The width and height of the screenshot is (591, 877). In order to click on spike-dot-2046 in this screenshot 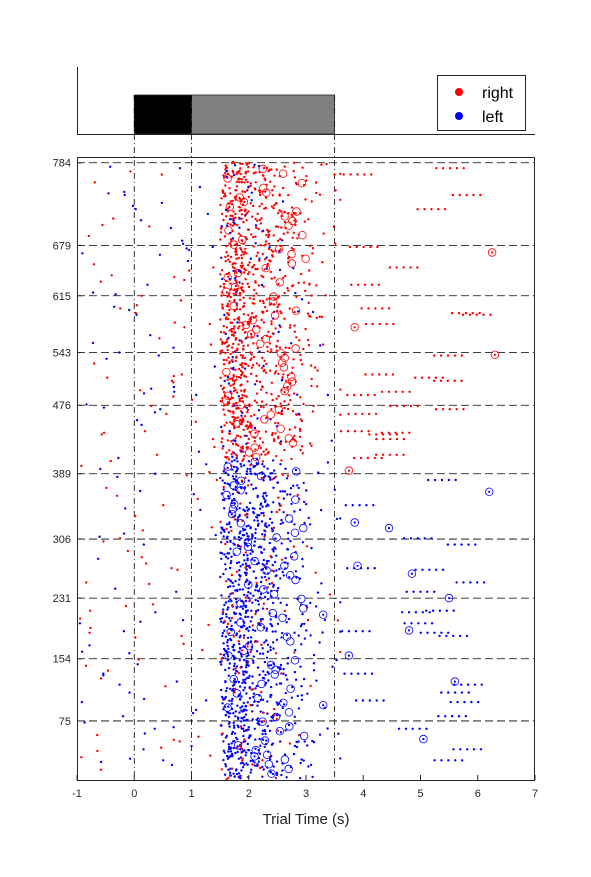, I will do `click(221, 295)`.